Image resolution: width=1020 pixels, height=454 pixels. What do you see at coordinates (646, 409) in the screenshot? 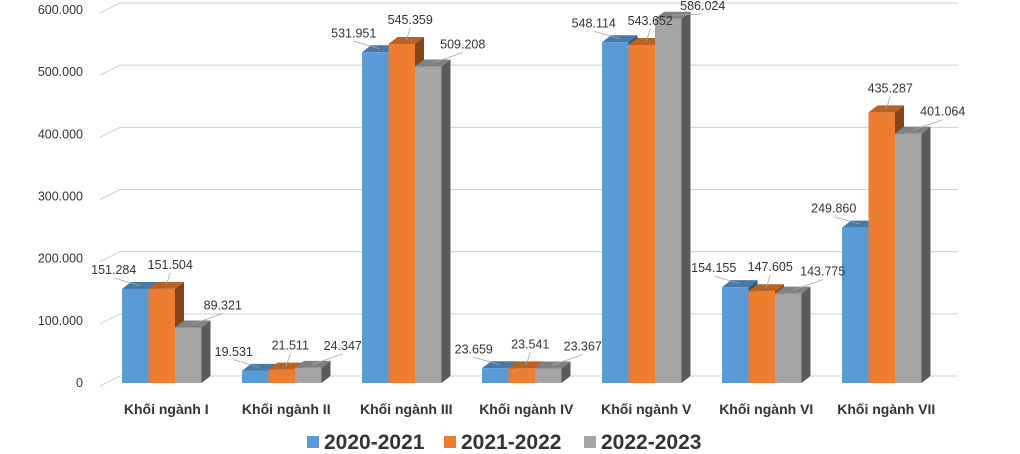
I see `x-category-label: Khối ngành V` at bounding box center [646, 409].